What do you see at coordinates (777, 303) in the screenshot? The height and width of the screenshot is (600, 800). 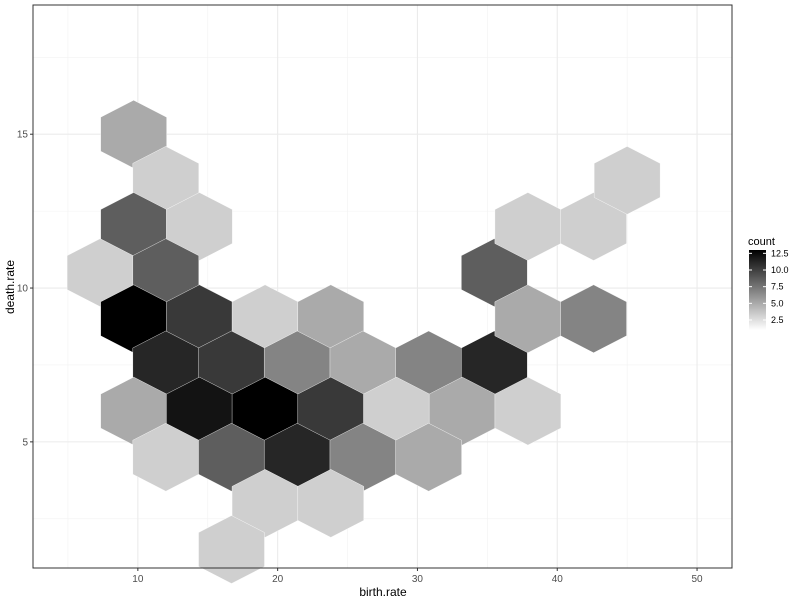 I see `legend-tick-label: 5.0` at bounding box center [777, 303].